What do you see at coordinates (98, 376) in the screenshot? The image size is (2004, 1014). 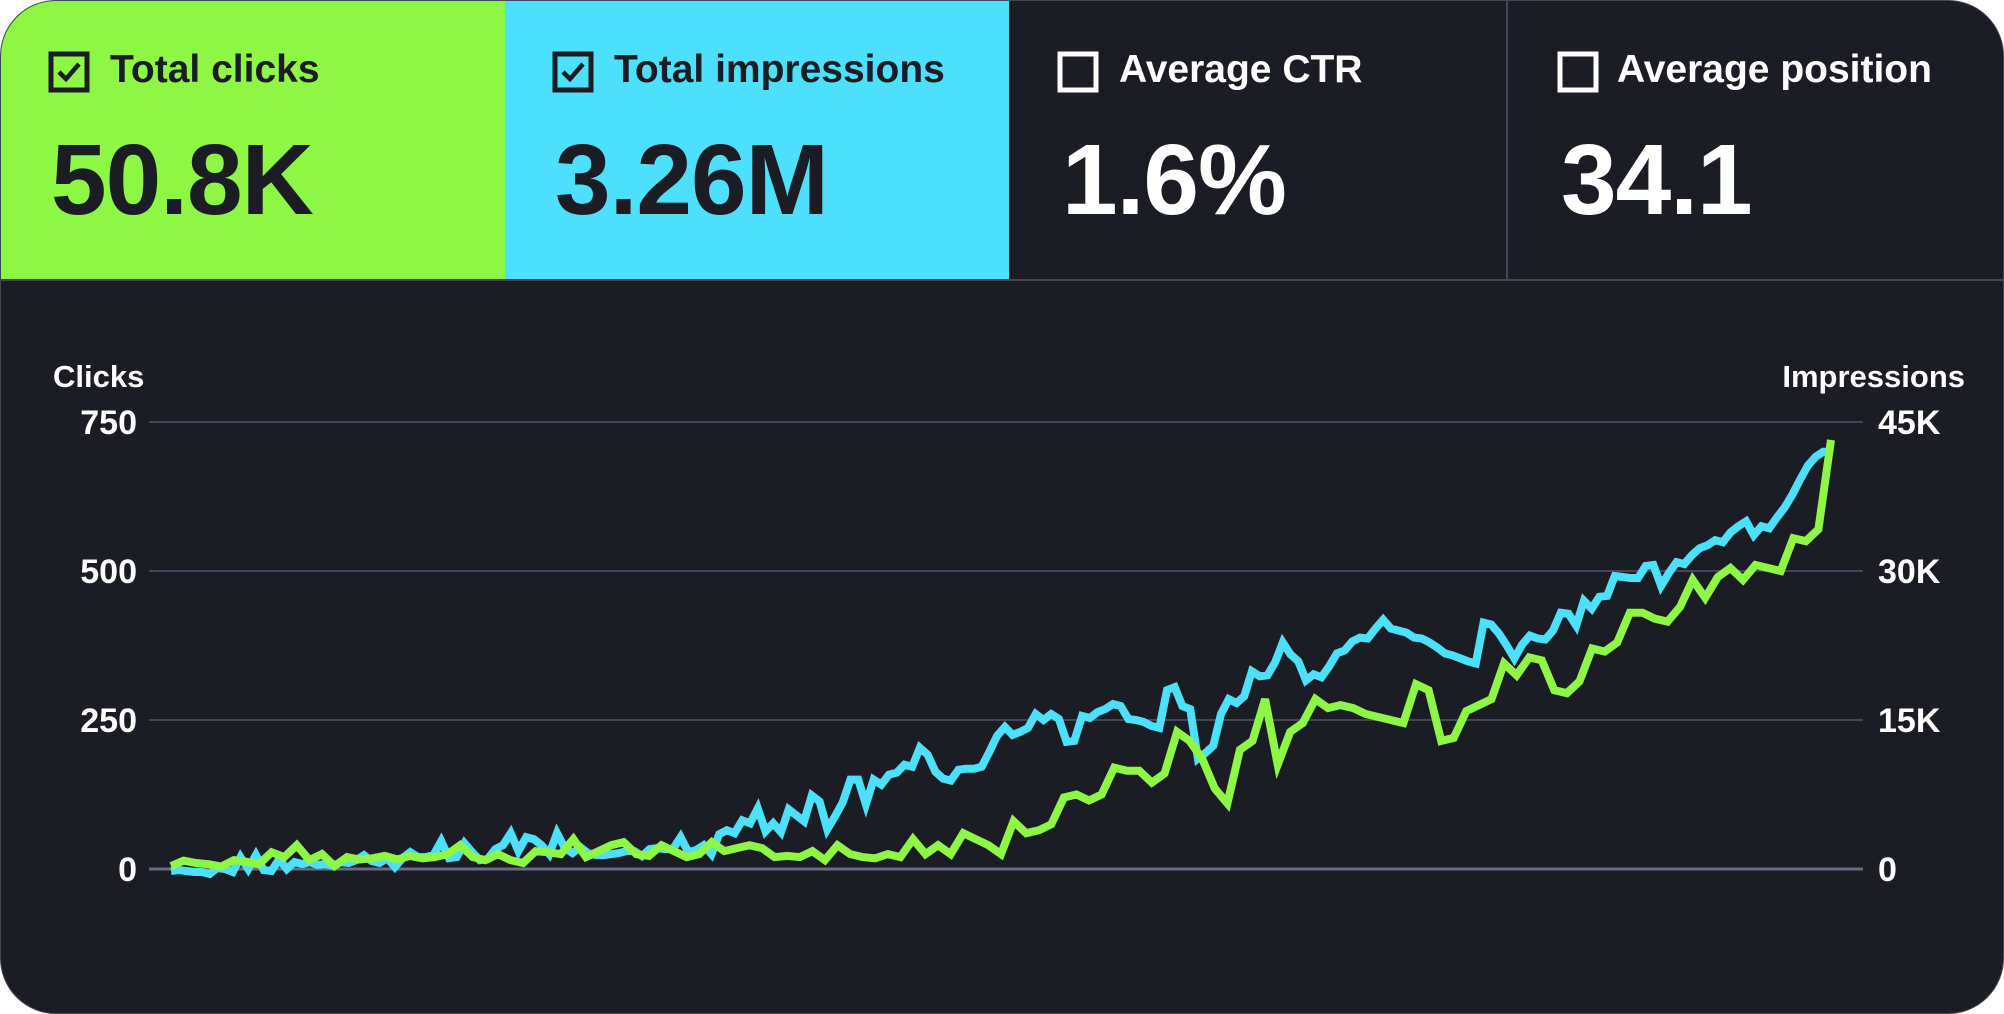 I see `y-axis-left-label: Clicks` at bounding box center [98, 376].